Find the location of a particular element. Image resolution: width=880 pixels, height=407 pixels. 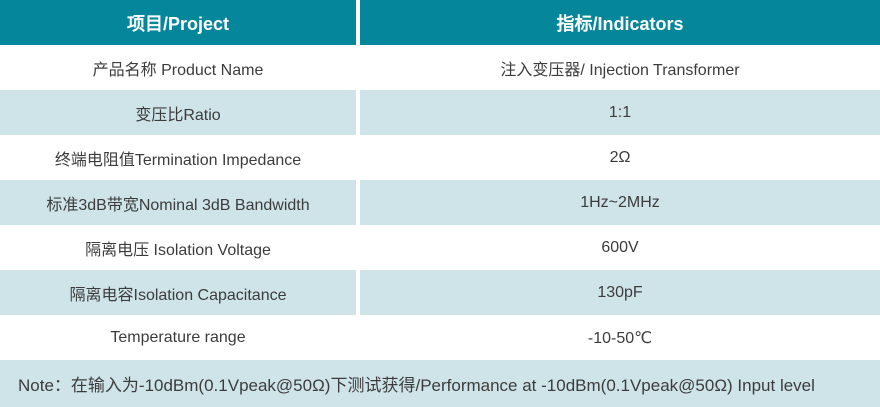

project-cell: 终端电阻值Termination Impedance is located at coordinates (178, 157).